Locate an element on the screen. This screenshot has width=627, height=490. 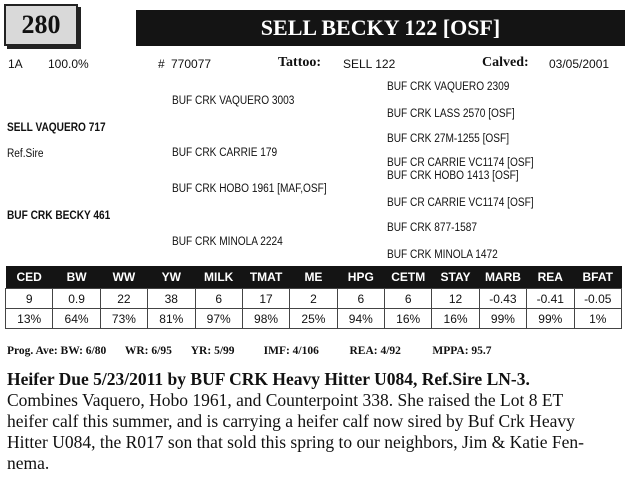
epd-header: STAY is located at coordinates (455, 277).